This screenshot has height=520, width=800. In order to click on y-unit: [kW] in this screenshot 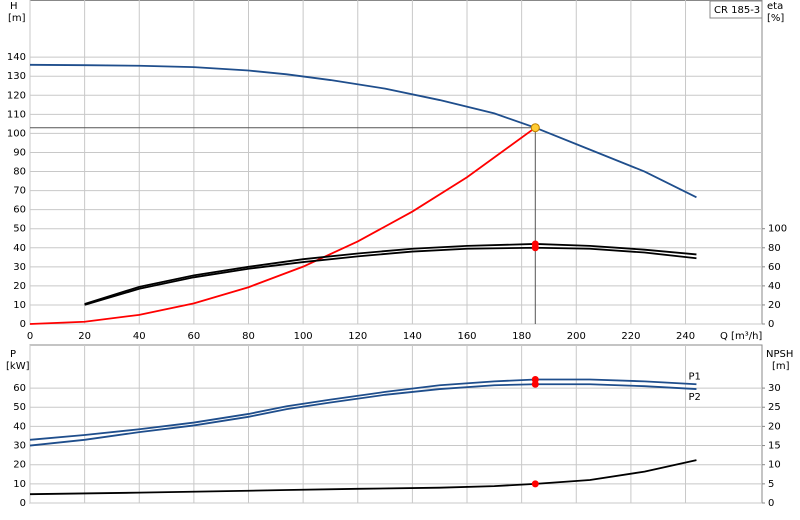, I will do `click(18, 366)`.